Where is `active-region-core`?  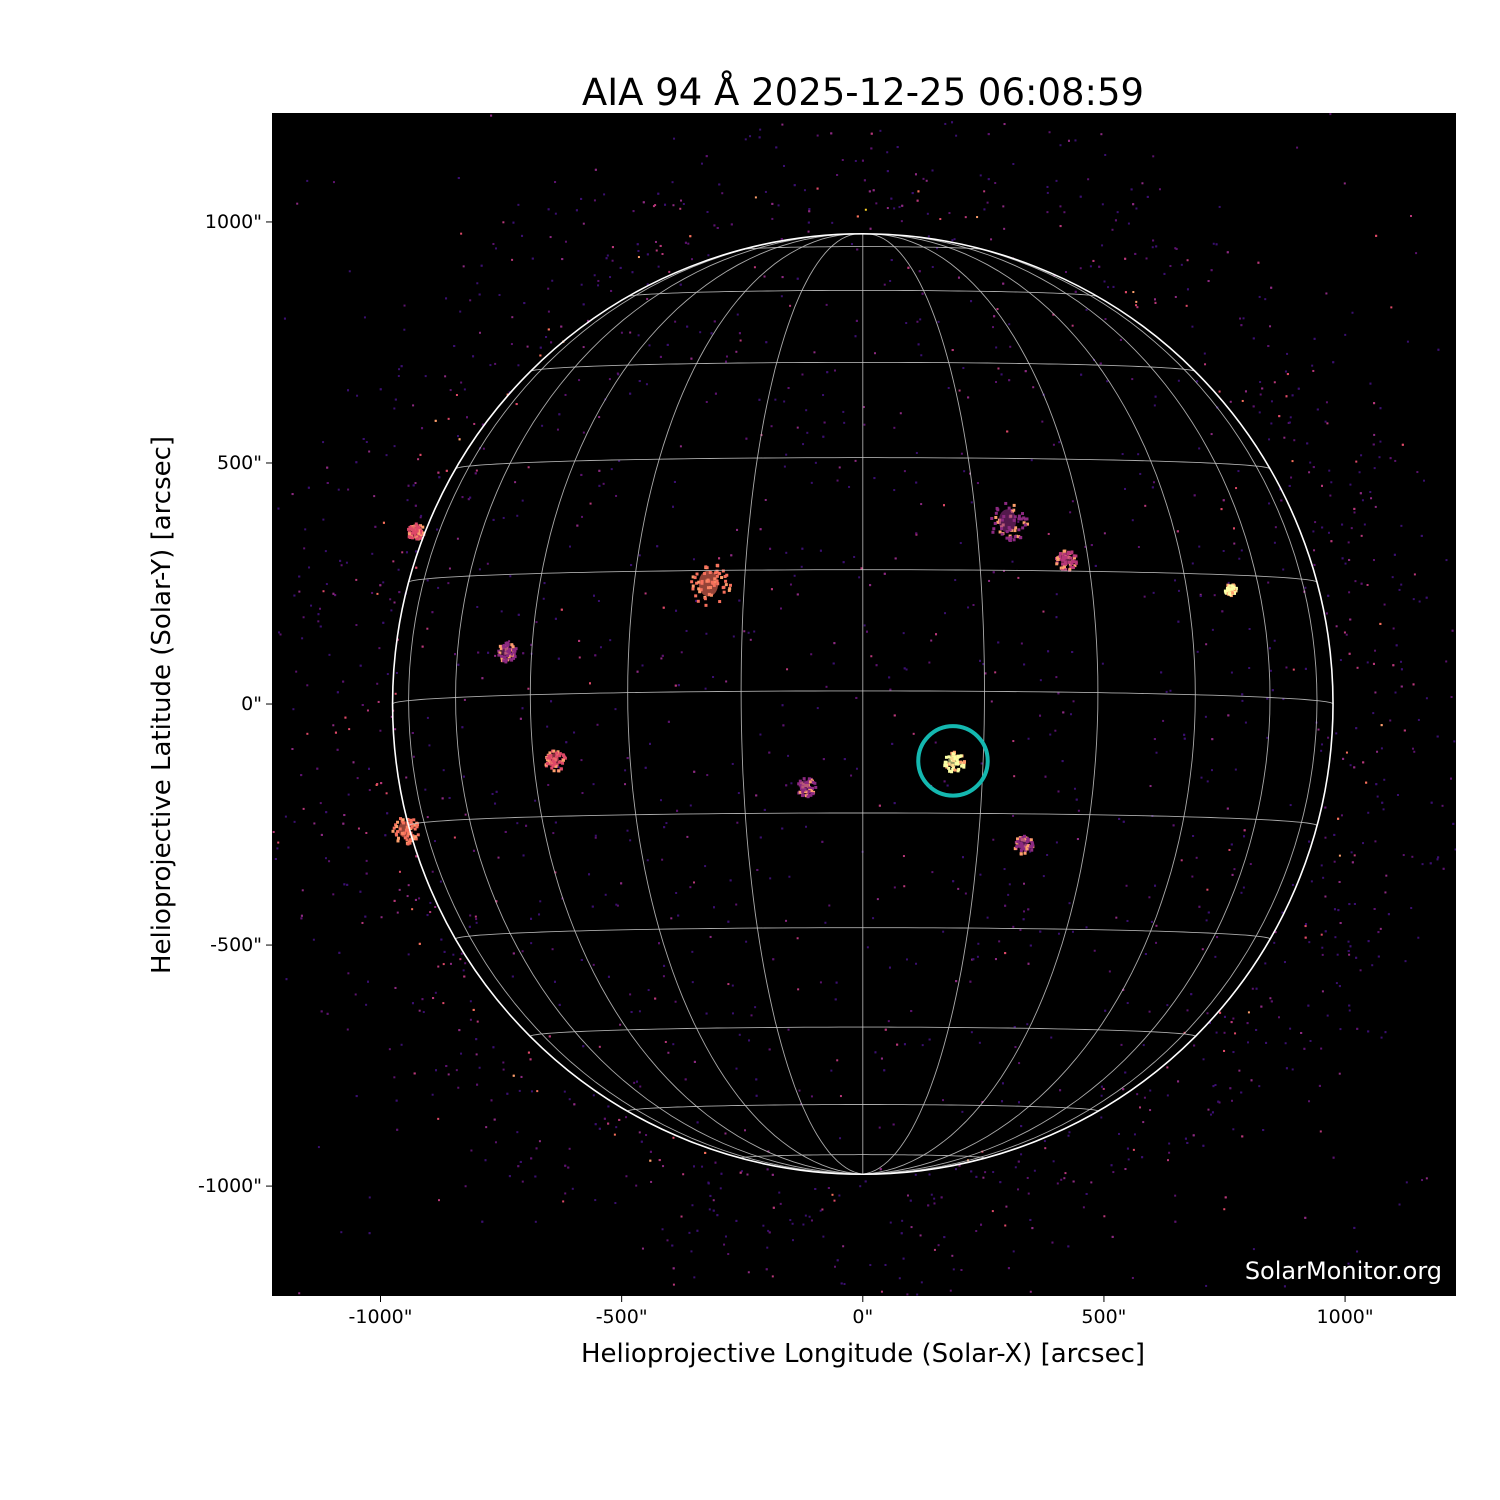
active-region-core is located at coordinates (414, 530).